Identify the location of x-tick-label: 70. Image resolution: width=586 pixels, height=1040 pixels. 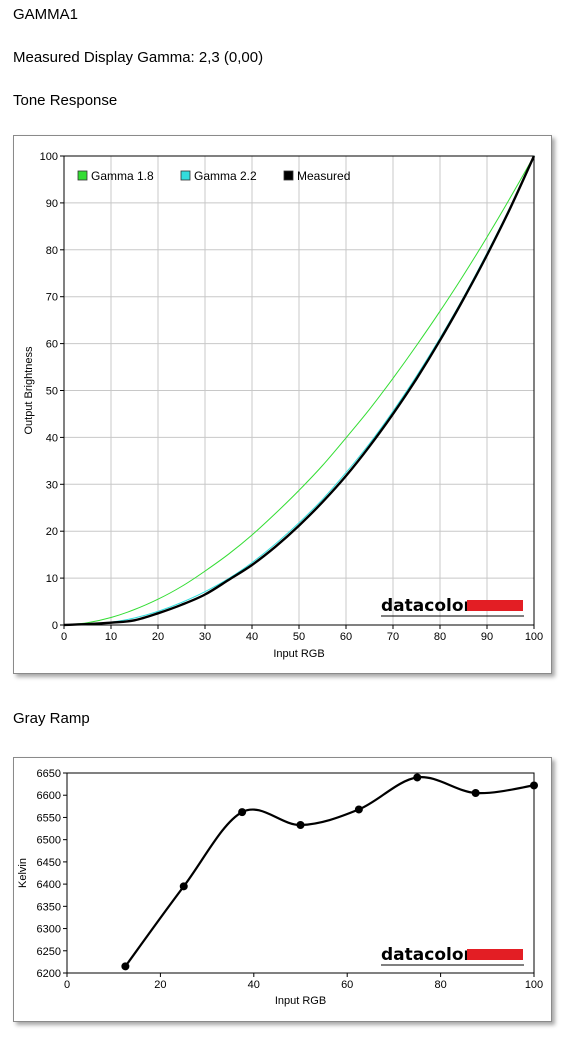
(393, 637).